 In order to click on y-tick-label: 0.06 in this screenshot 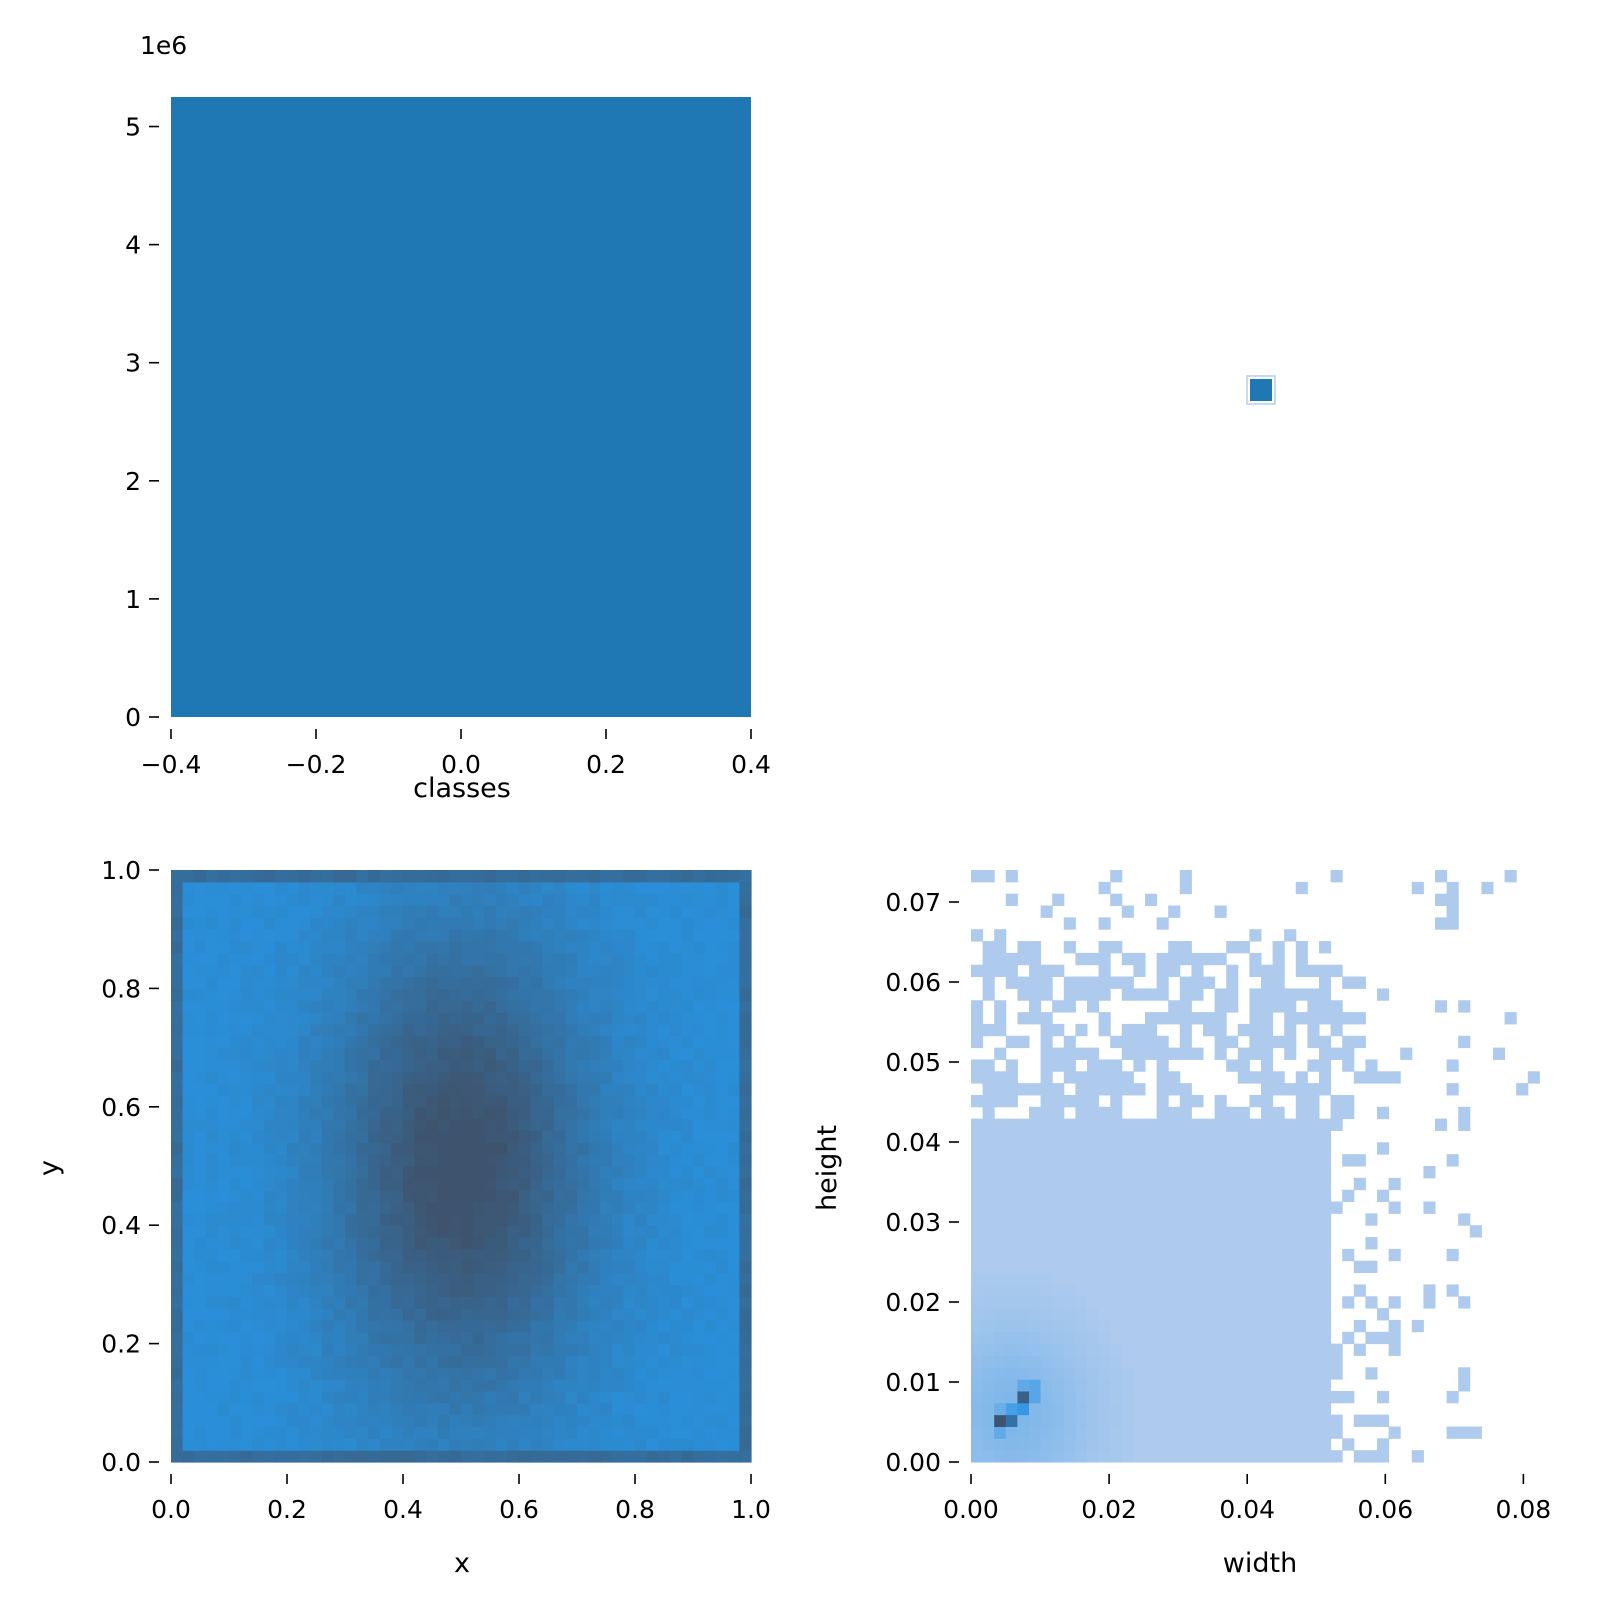, I will do `click(913, 982)`.